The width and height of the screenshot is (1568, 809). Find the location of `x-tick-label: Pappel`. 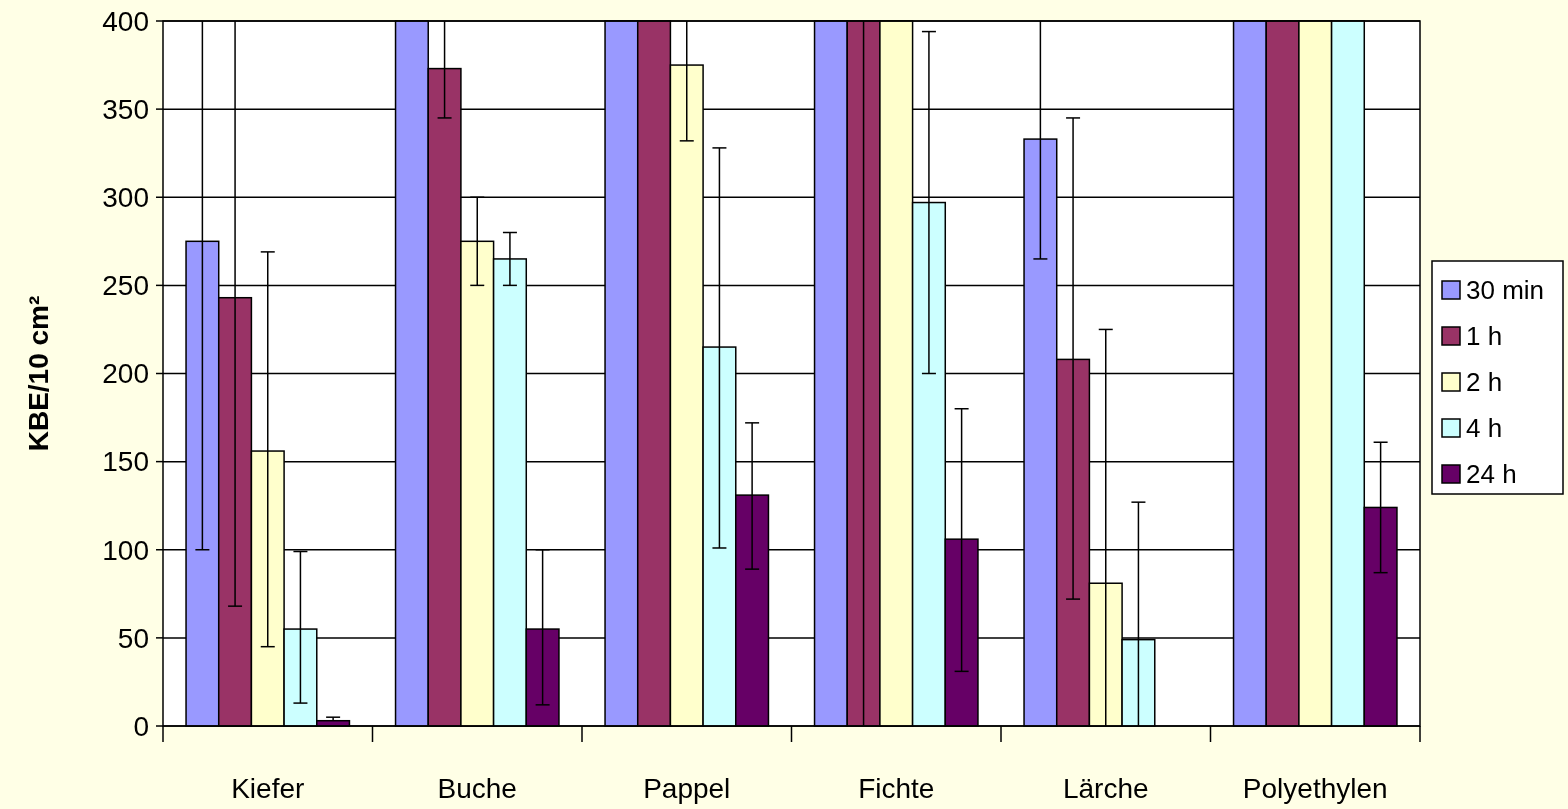

x-tick-label: Pappel is located at coordinates (687, 788).